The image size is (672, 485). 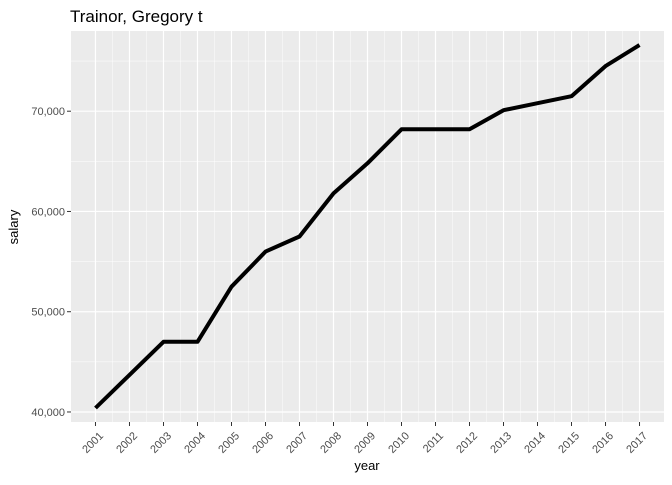 What do you see at coordinates (13, 226) in the screenshot?
I see `y-axis-label: salary` at bounding box center [13, 226].